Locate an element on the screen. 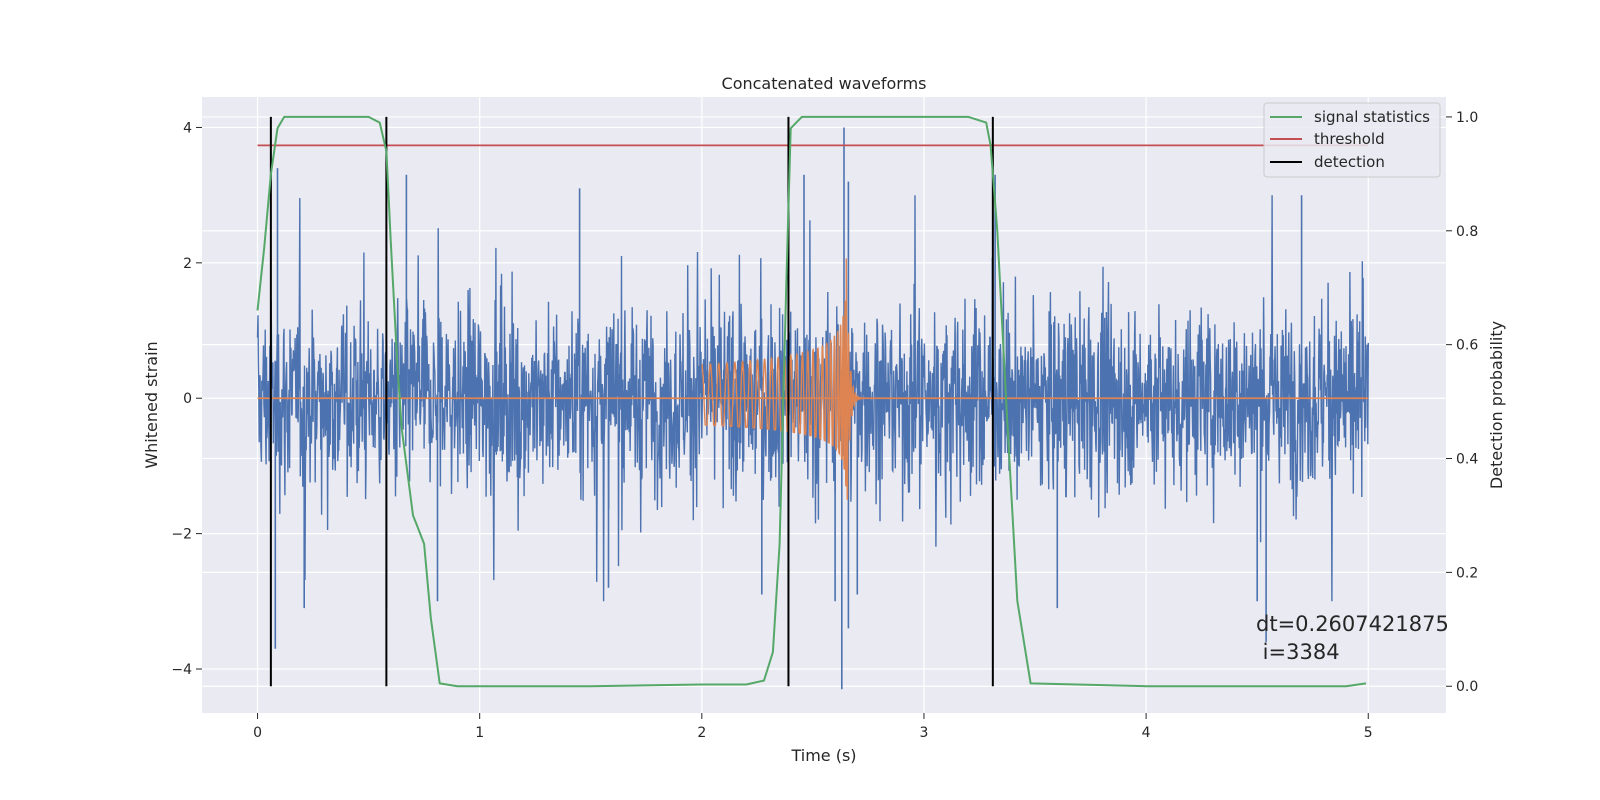 The width and height of the screenshot is (1600, 800). x-axis-ticks: 0 1 2 3 4 5 is located at coordinates (813, 727).